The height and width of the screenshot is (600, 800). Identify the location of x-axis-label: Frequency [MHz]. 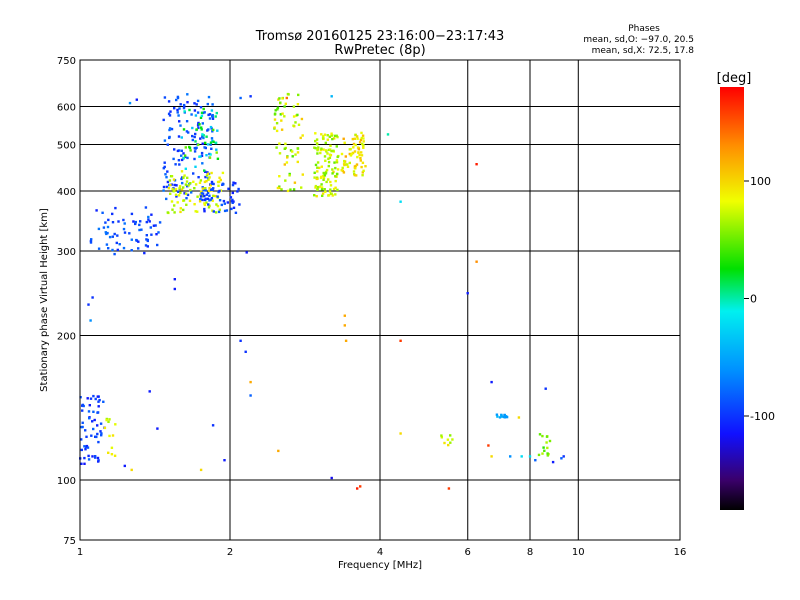
(380, 565).